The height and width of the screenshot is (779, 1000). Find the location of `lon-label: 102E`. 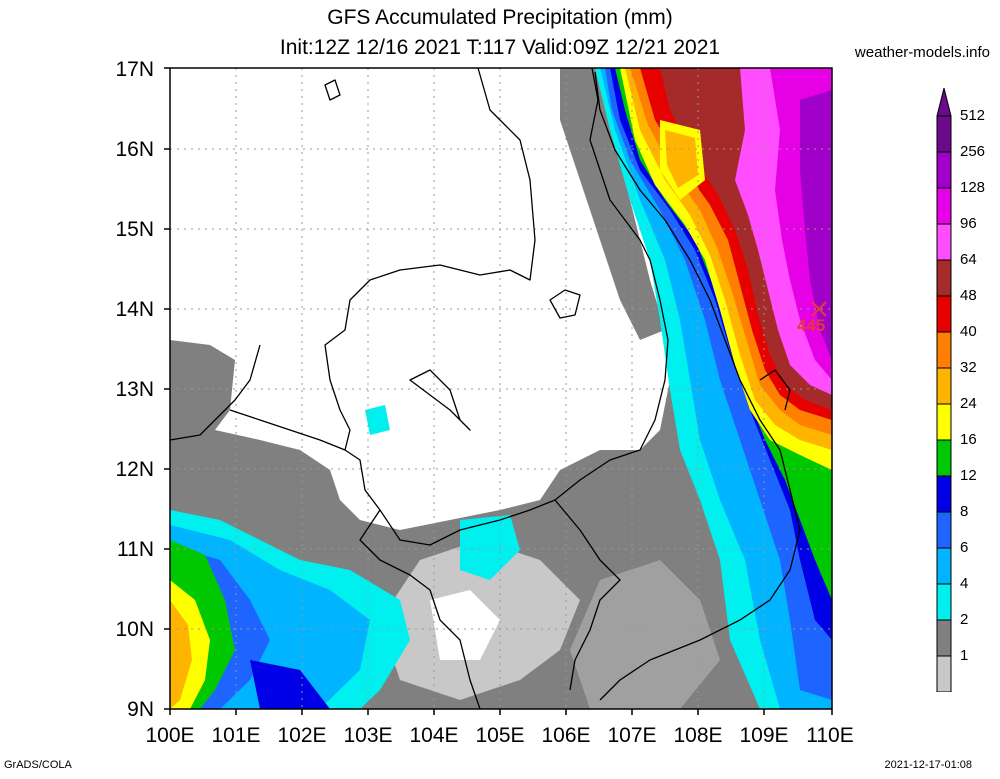

lon-label: 102E is located at coordinates (302, 735).